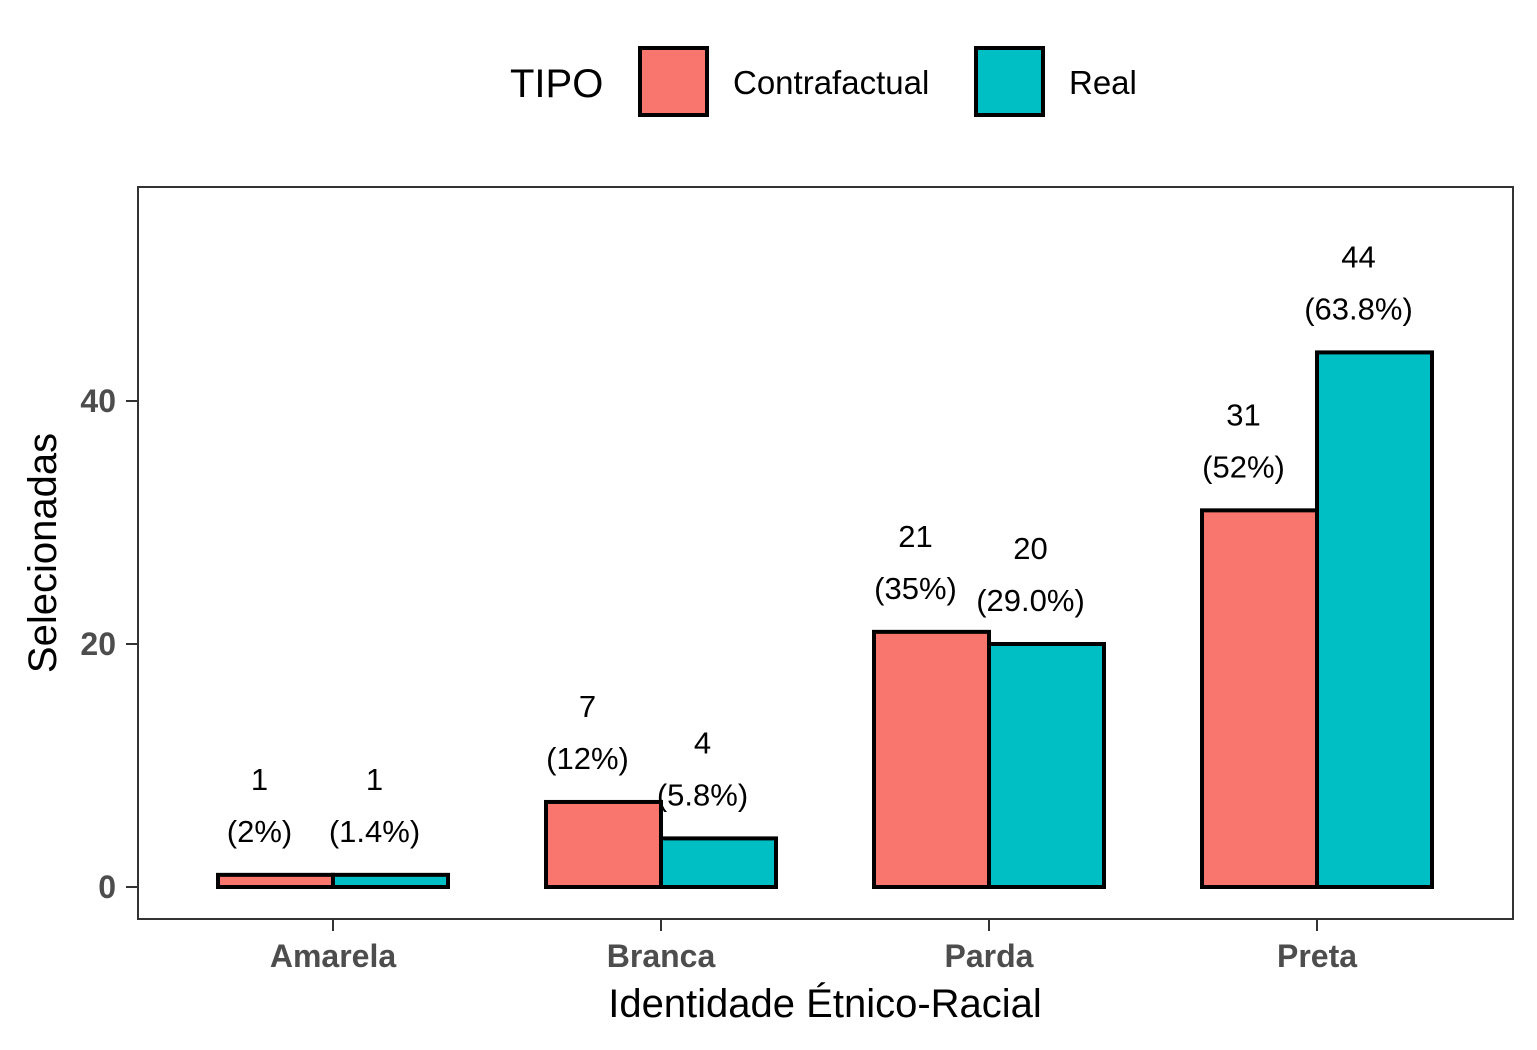 Image resolution: width=1537 pixels, height=1050 pixels. Describe the element at coordinates (915, 536) in the screenshot. I see `value-label-contrafactual-parda: 21` at that location.